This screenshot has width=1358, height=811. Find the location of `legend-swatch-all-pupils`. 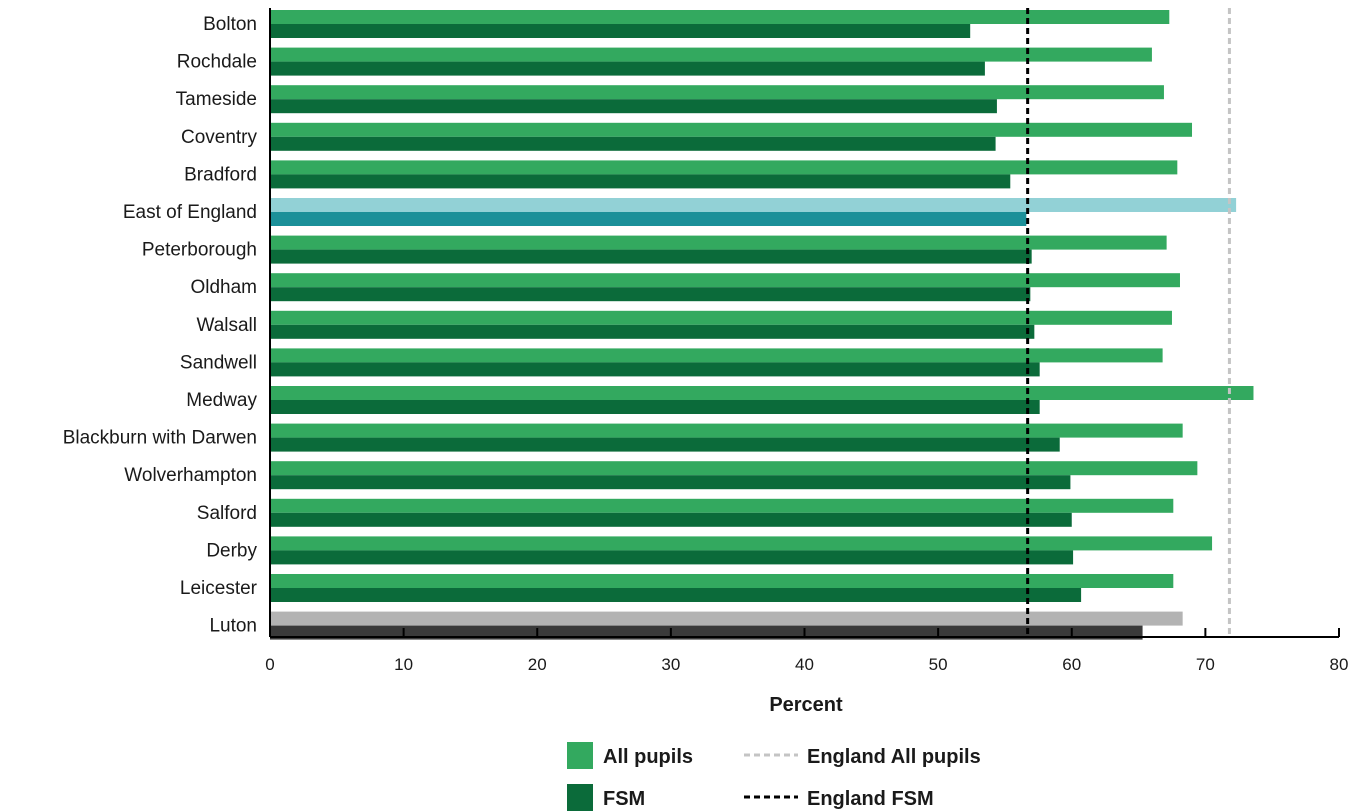

legend-swatch-all-pupils is located at coordinates (580, 755).